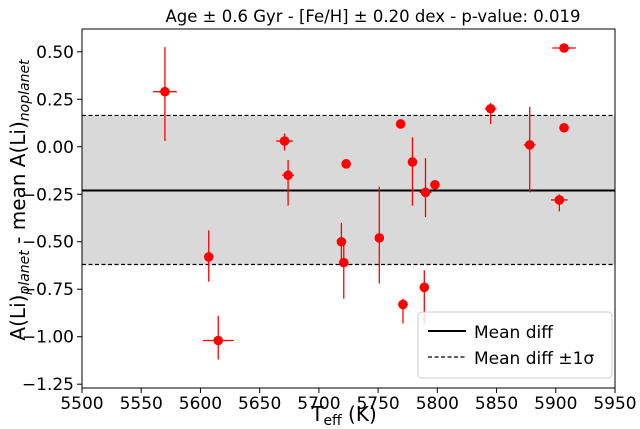 This screenshot has width=640, height=429. What do you see at coordinates (141, 404) in the screenshot?
I see `x-tick-label: 5550` at bounding box center [141, 404].